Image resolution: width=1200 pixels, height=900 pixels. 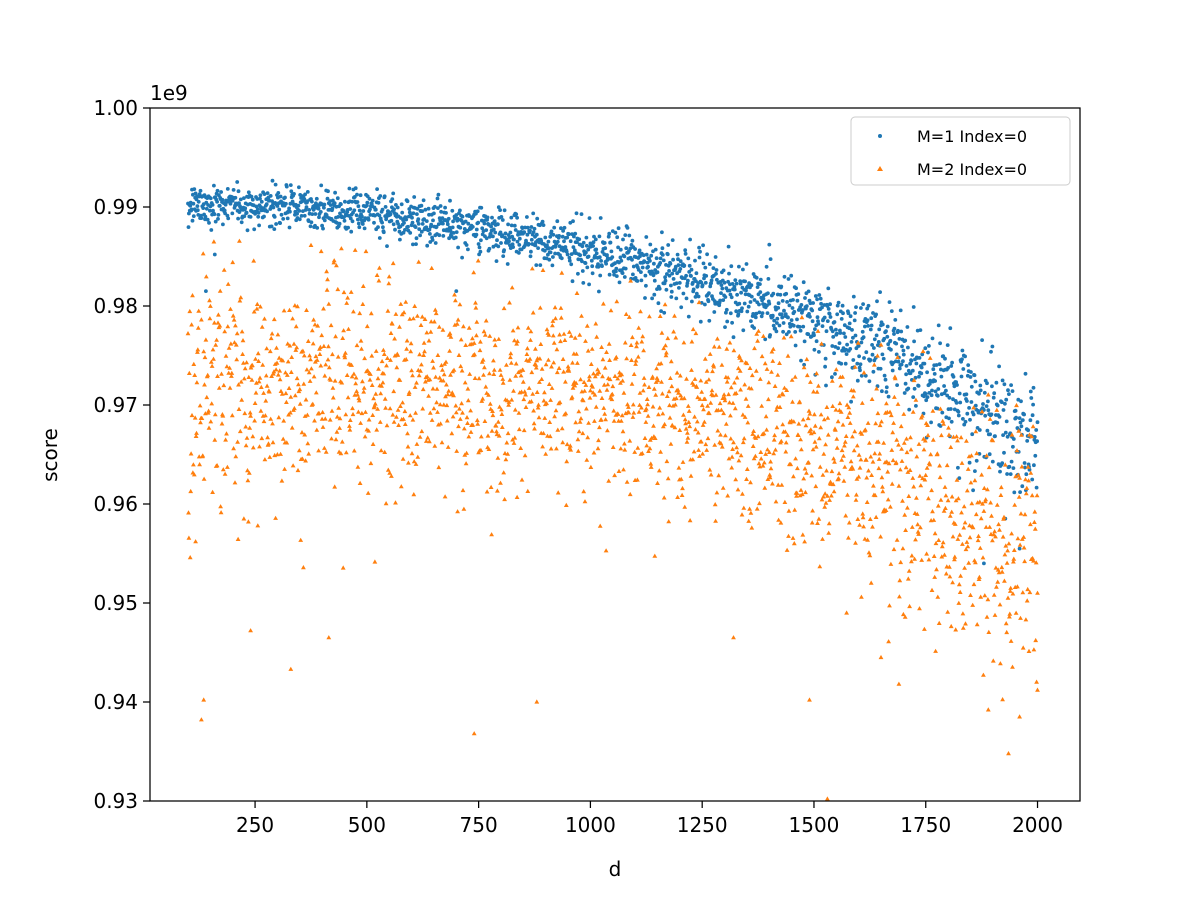 I want to click on y-tick-label: 0.93, so click(x=115, y=801).